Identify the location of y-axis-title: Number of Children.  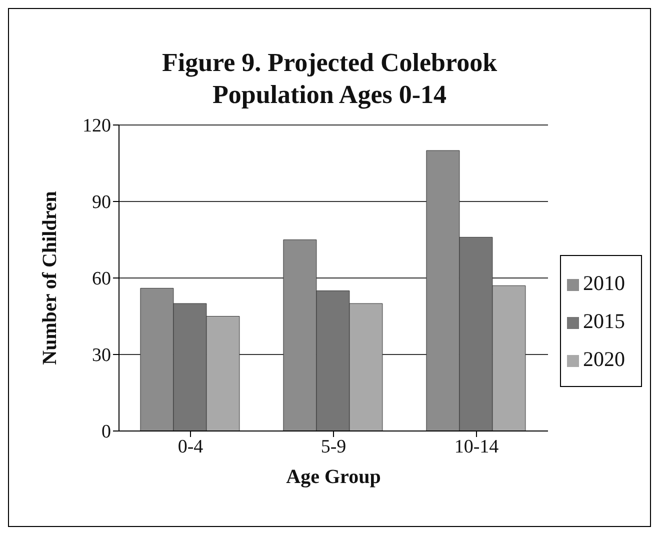
(50, 278).